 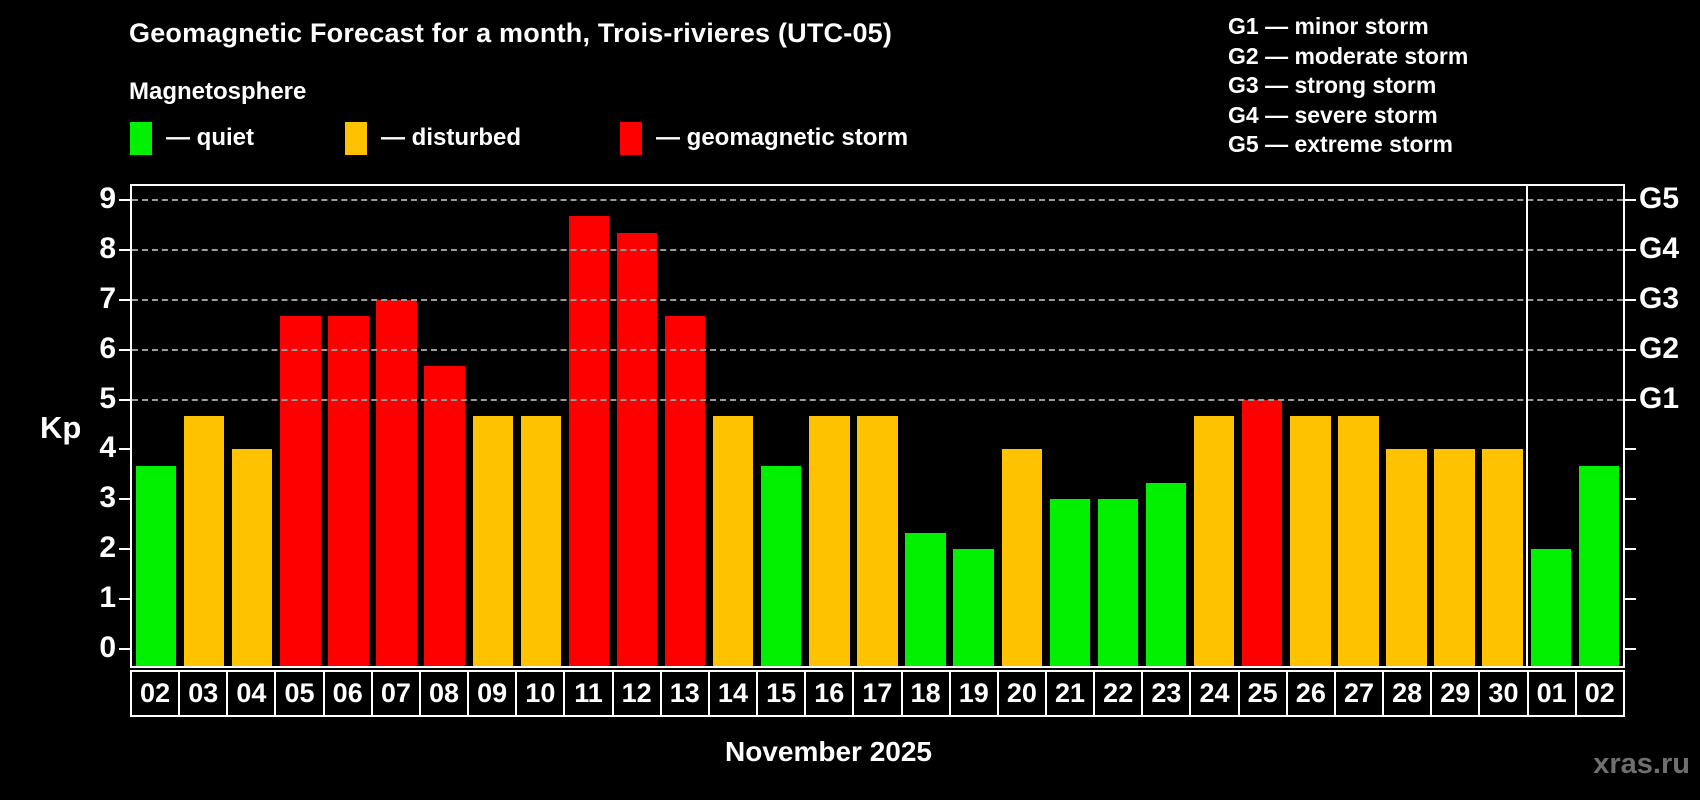 What do you see at coordinates (1599, 565) in the screenshot?
I see `kp-bar-day-02-idx30` at bounding box center [1599, 565].